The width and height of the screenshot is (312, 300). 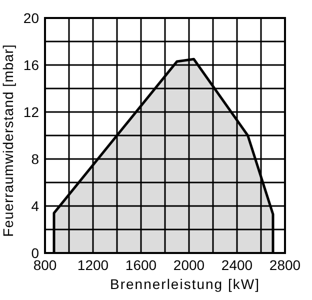 I want to click on y-tick-label: 8, so click(x=35, y=159).